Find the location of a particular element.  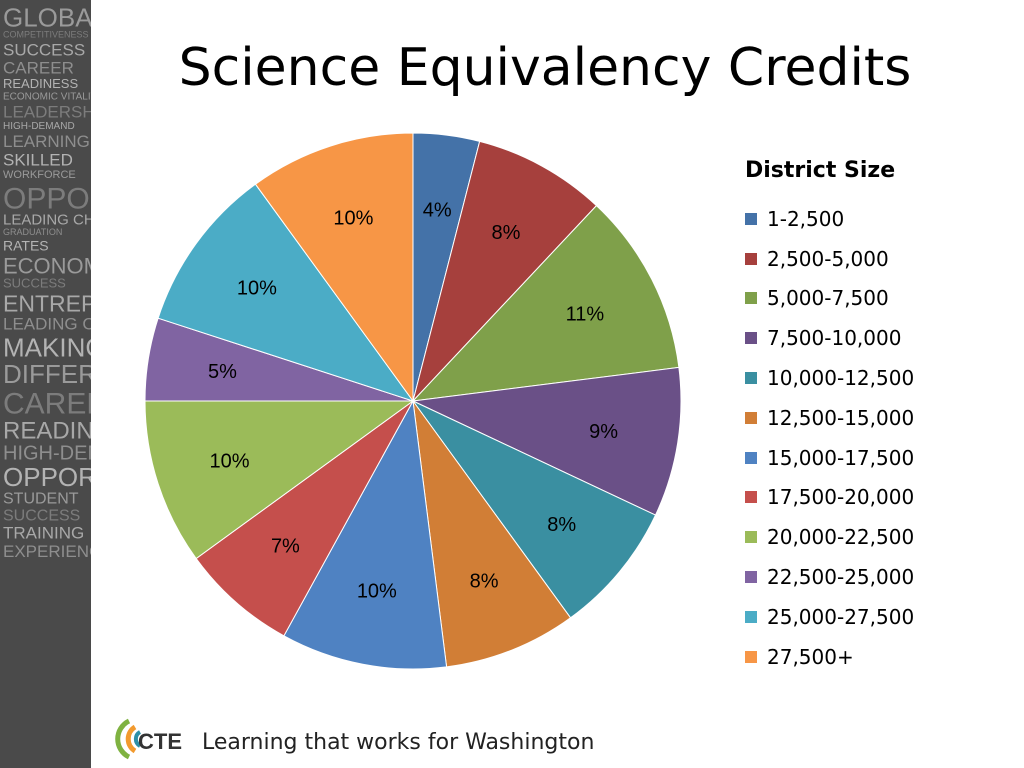

legend-item-11: 25,000-27,500 is located at coordinates (829, 617).